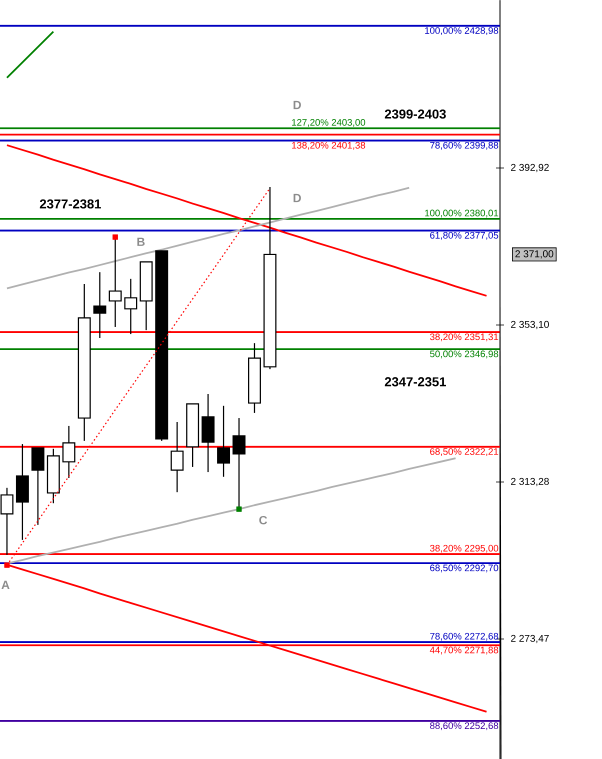 The height and width of the screenshot is (759, 602). Describe the element at coordinates (141, 242) in the screenshot. I see `annotation: B` at that location.